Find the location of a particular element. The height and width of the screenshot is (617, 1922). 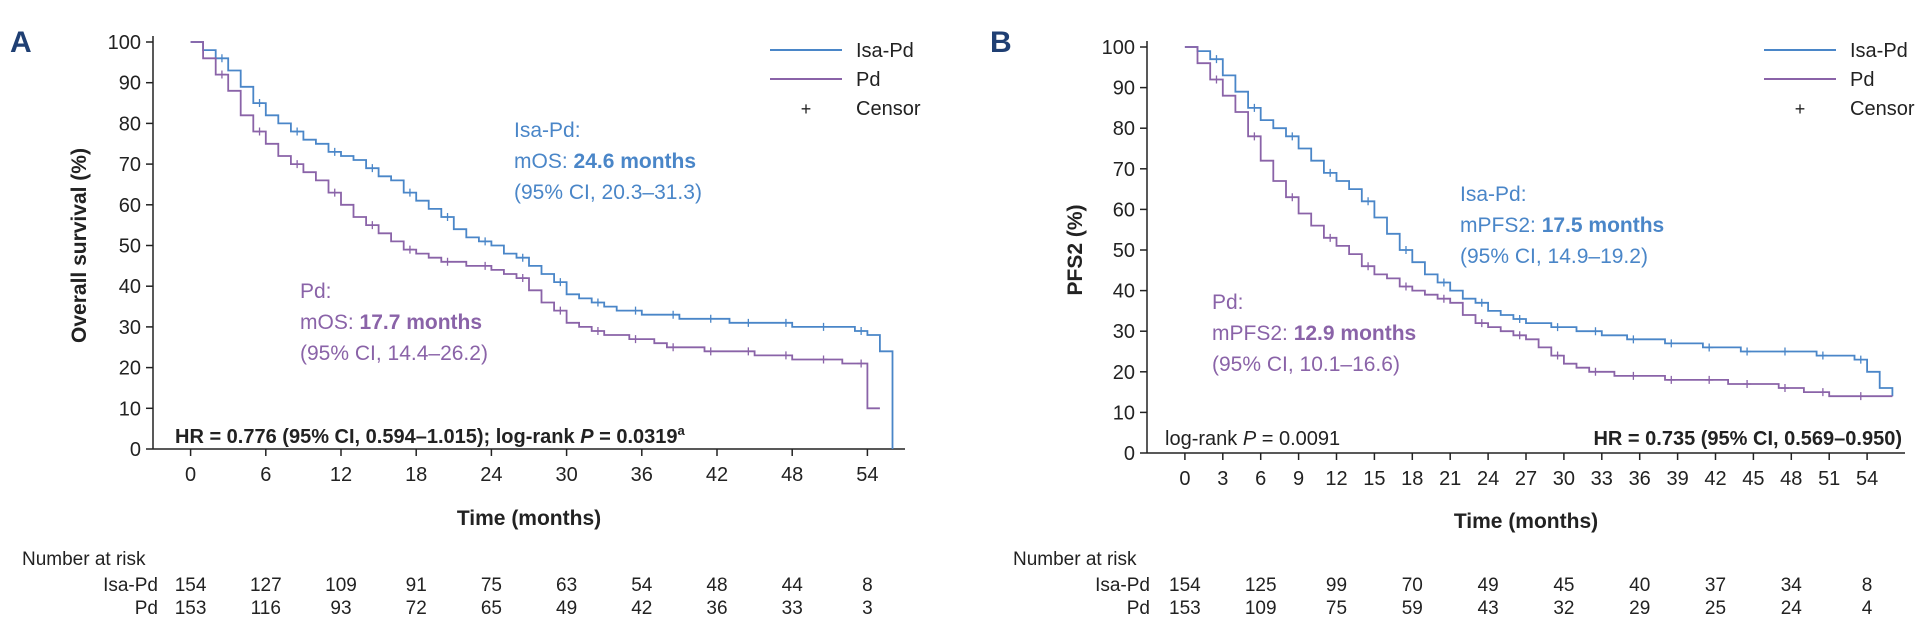

risk-value: 116 is located at coordinates (266, 607).